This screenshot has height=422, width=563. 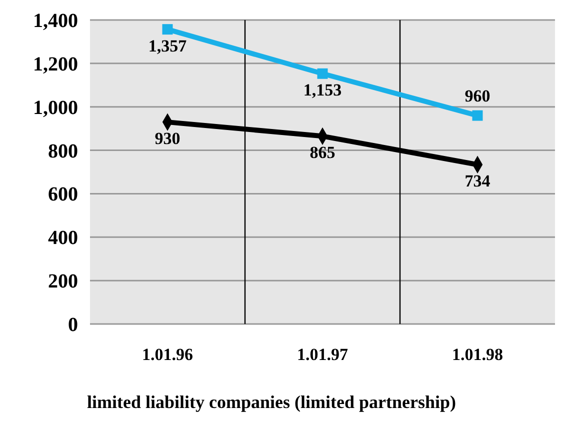 What do you see at coordinates (167, 354) in the screenshot?
I see `x-tick-label: 1.01.96` at bounding box center [167, 354].